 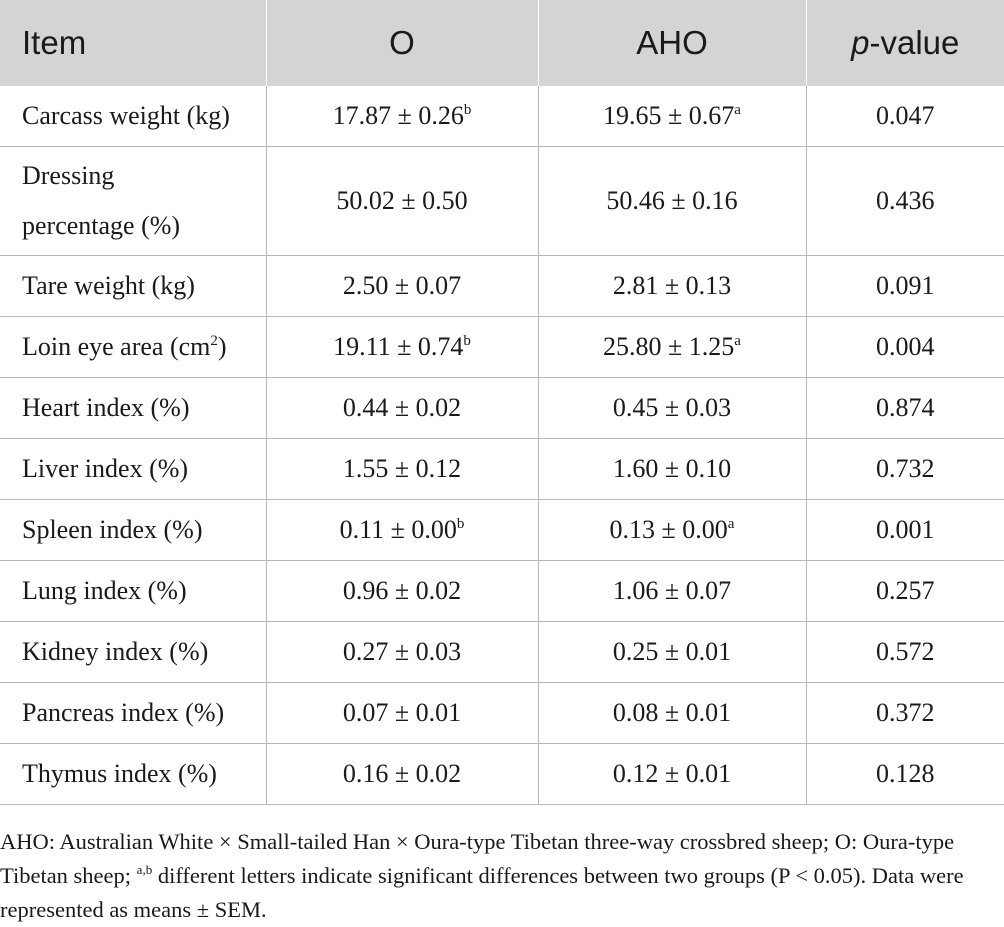 What do you see at coordinates (398, 529) in the screenshot?
I see `o-value-text: 0.11 ± 0.00` at bounding box center [398, 529].